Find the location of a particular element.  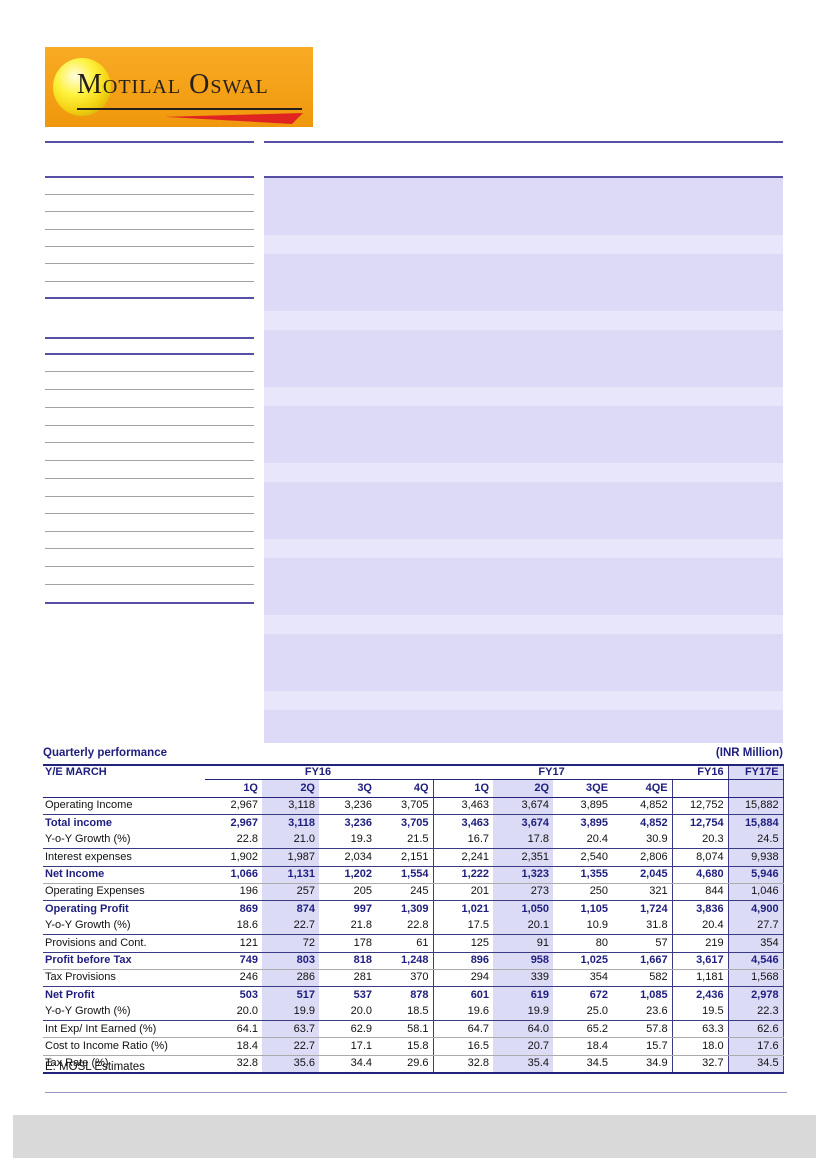

value-cell: 2,967 is located at coordinates (233, 806).